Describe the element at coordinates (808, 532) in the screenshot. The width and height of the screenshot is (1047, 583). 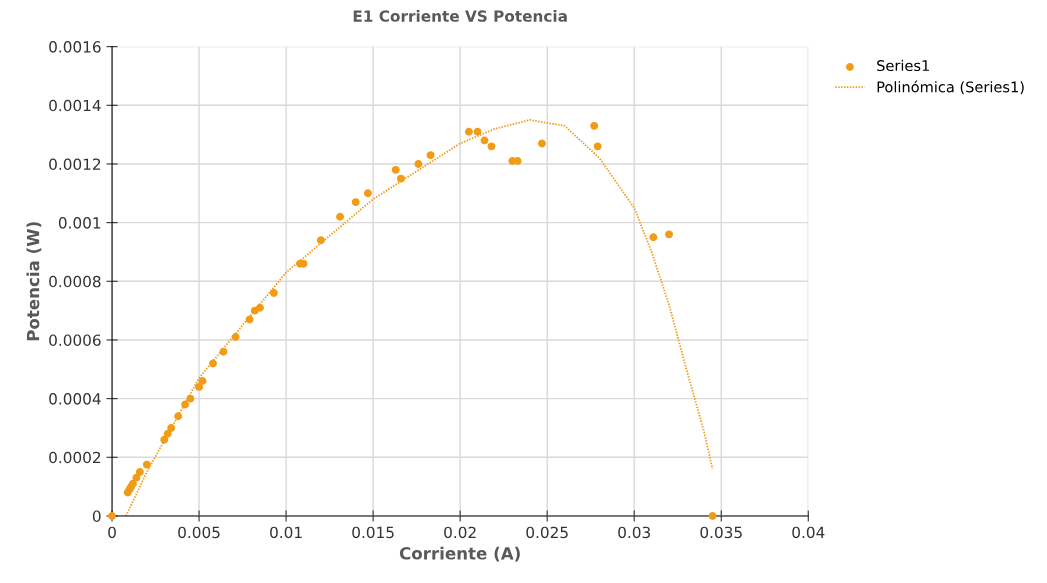
I see `x-tick-label: 0.04` at that location.